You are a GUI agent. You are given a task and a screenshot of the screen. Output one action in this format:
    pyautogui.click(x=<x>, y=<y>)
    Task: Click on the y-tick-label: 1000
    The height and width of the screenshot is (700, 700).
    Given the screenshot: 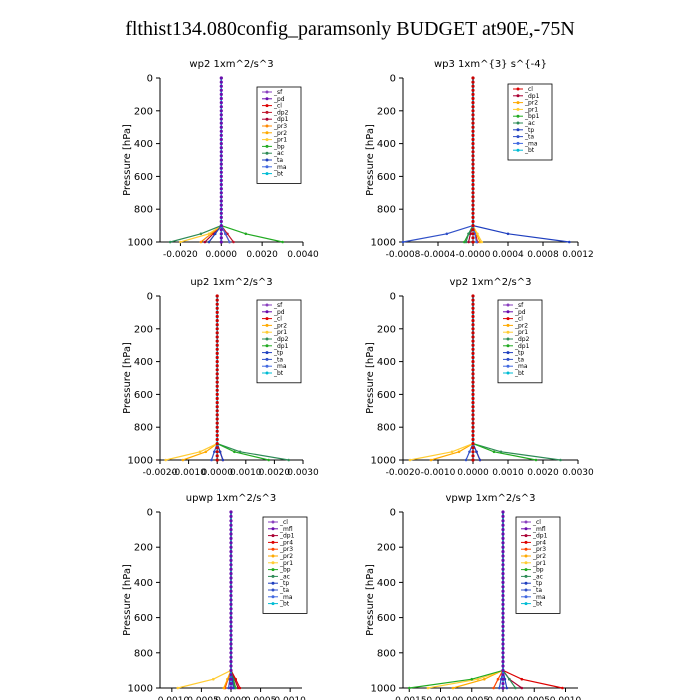 What is the action you would take?
    pyautogui.click(x=140, y=689)
    